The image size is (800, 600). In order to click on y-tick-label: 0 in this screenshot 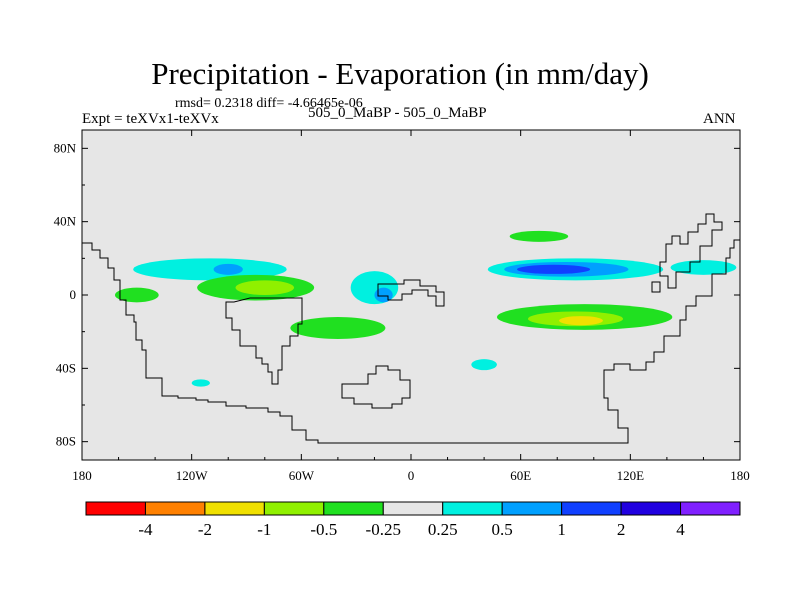, I will do `click(73, 294)`.